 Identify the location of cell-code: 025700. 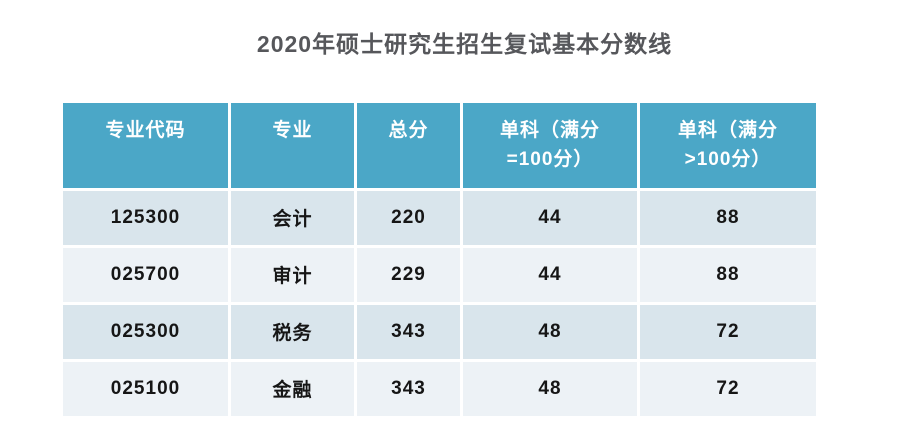
(145, 274).